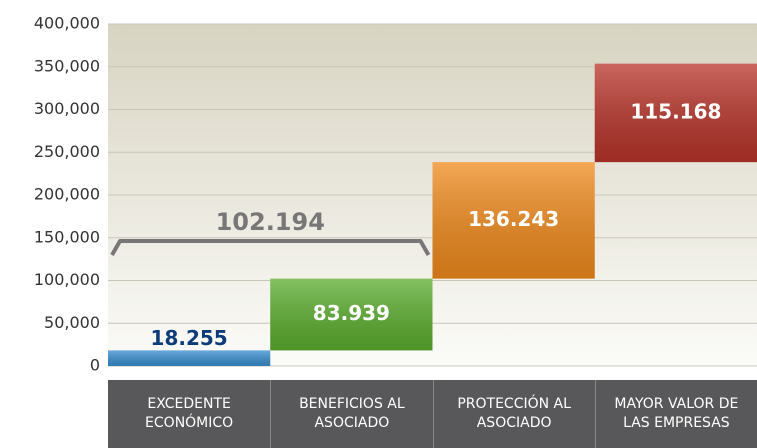 The image size is (757, 448). Describe the element at coordinates (189, 338) in the screenshot. I see `value-label: 18.255` at that location.